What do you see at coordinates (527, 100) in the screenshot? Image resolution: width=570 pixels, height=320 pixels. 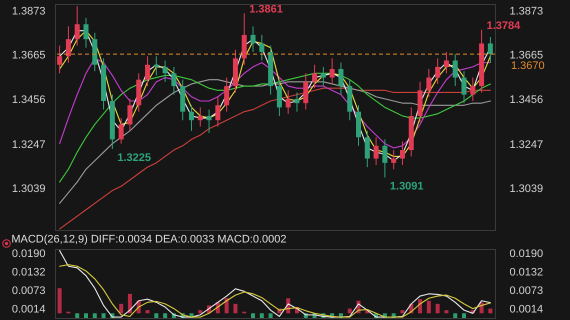 I see `y2-tick-label: 1.3456` at bounding box center [527, 100].